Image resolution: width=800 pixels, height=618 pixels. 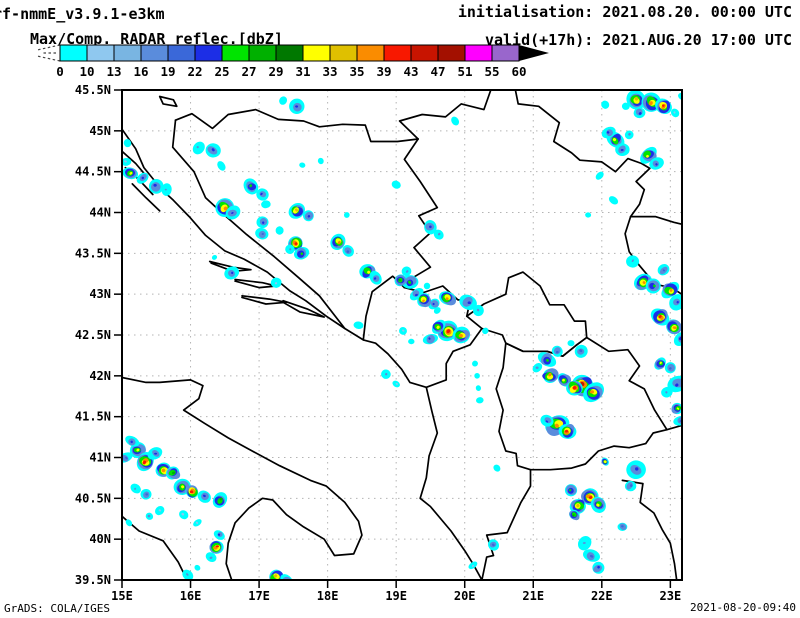 I want to click on svg-text: 51, so click(x=464, y=71).